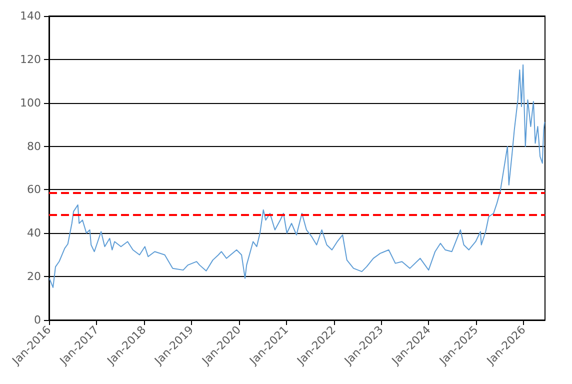  I want to click on y-tick-label: 140, so click(30, 16).